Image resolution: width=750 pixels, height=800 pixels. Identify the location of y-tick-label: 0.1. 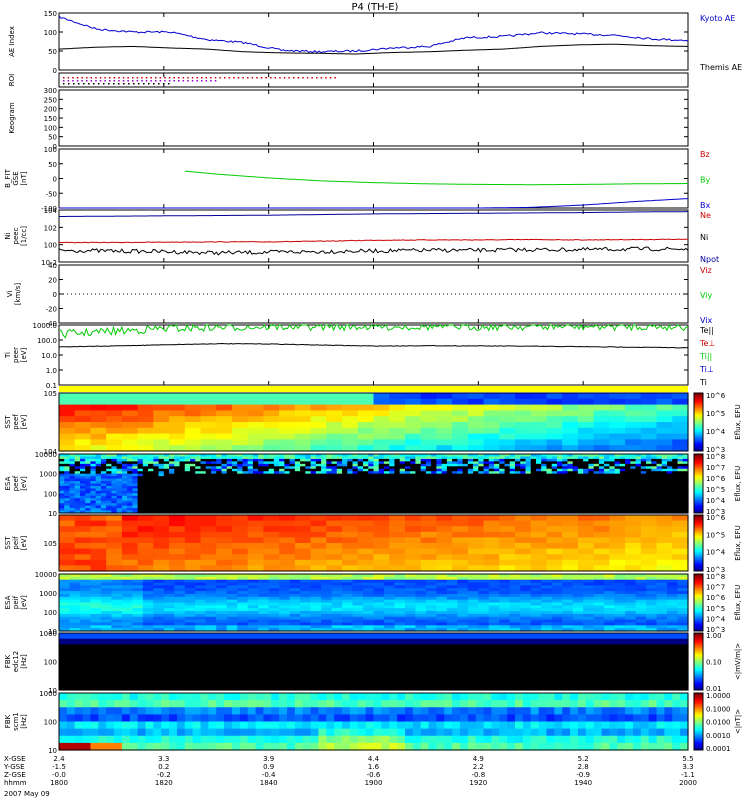
(51, 386).